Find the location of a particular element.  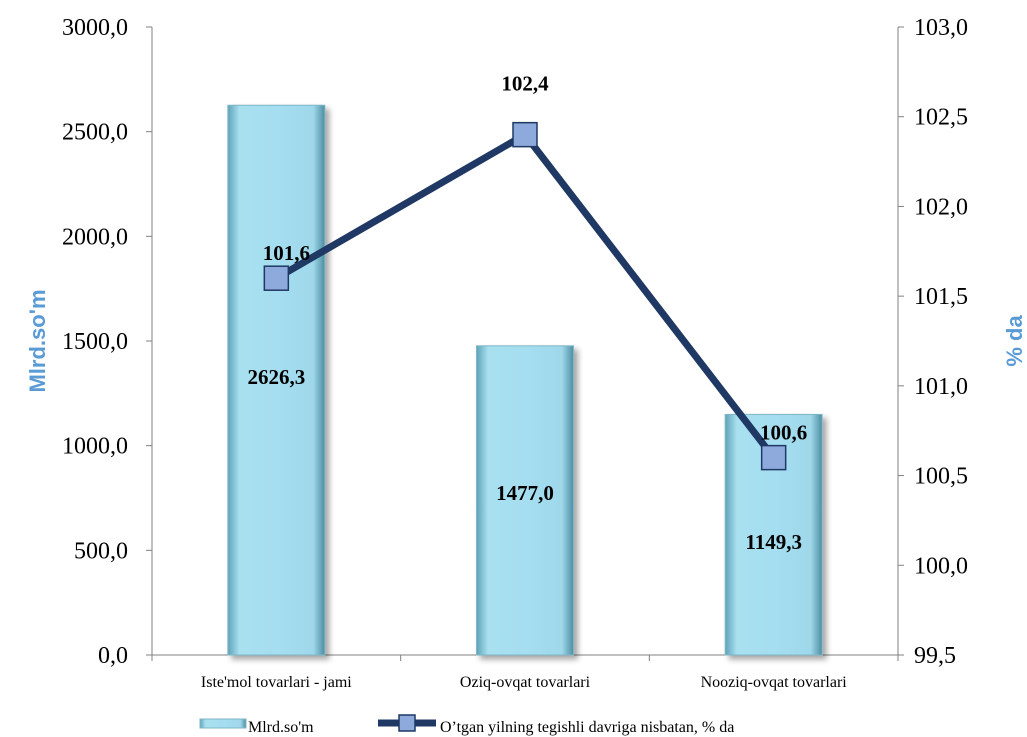

x-tick-label: Iste'mol tovarlari - jami is located at coordinates (276, 682).